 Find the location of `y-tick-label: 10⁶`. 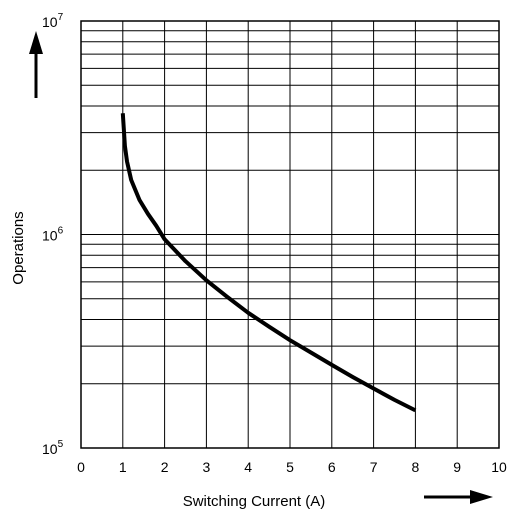

y-tick-label: 10⁶ is located at coordinates (53, 235).